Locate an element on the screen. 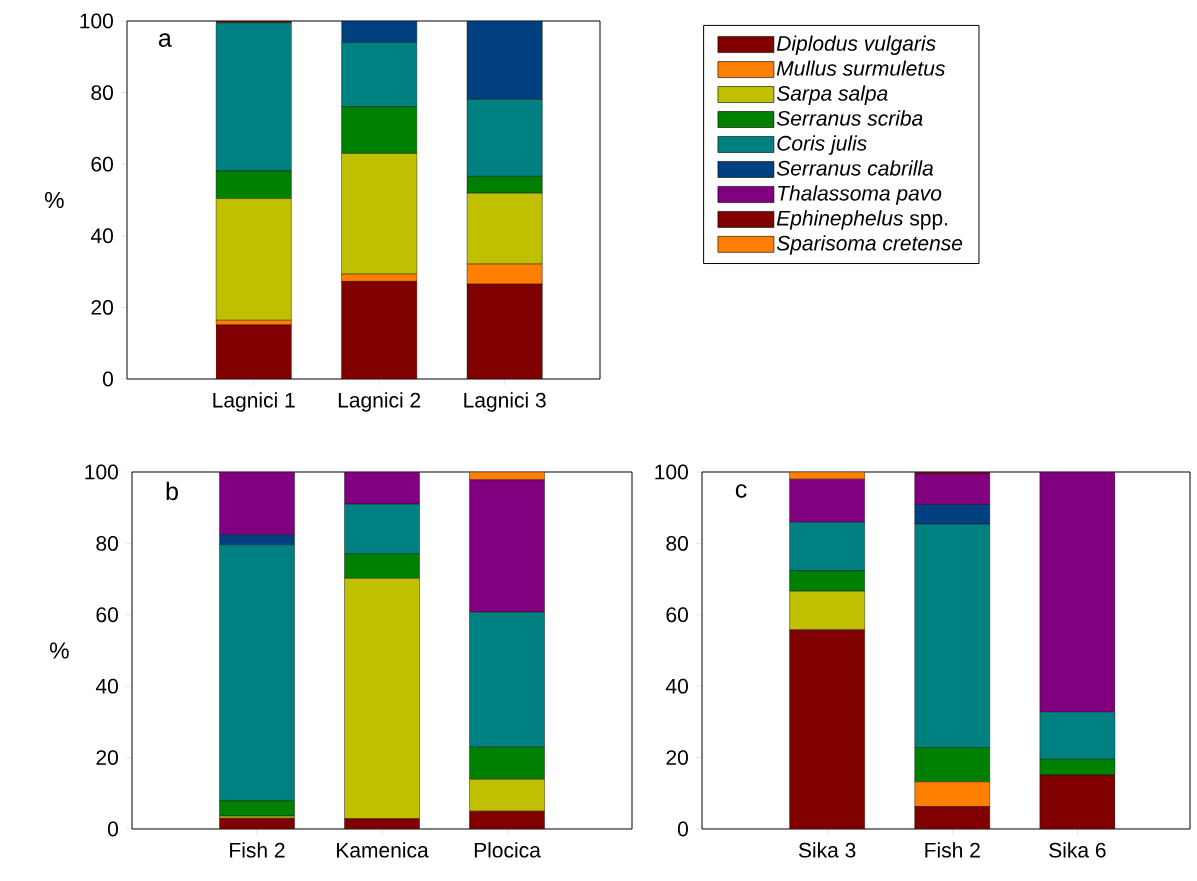 The height and width of the screenshot is (881, 1197). chart-title: a is located at coordinates (165, 40).